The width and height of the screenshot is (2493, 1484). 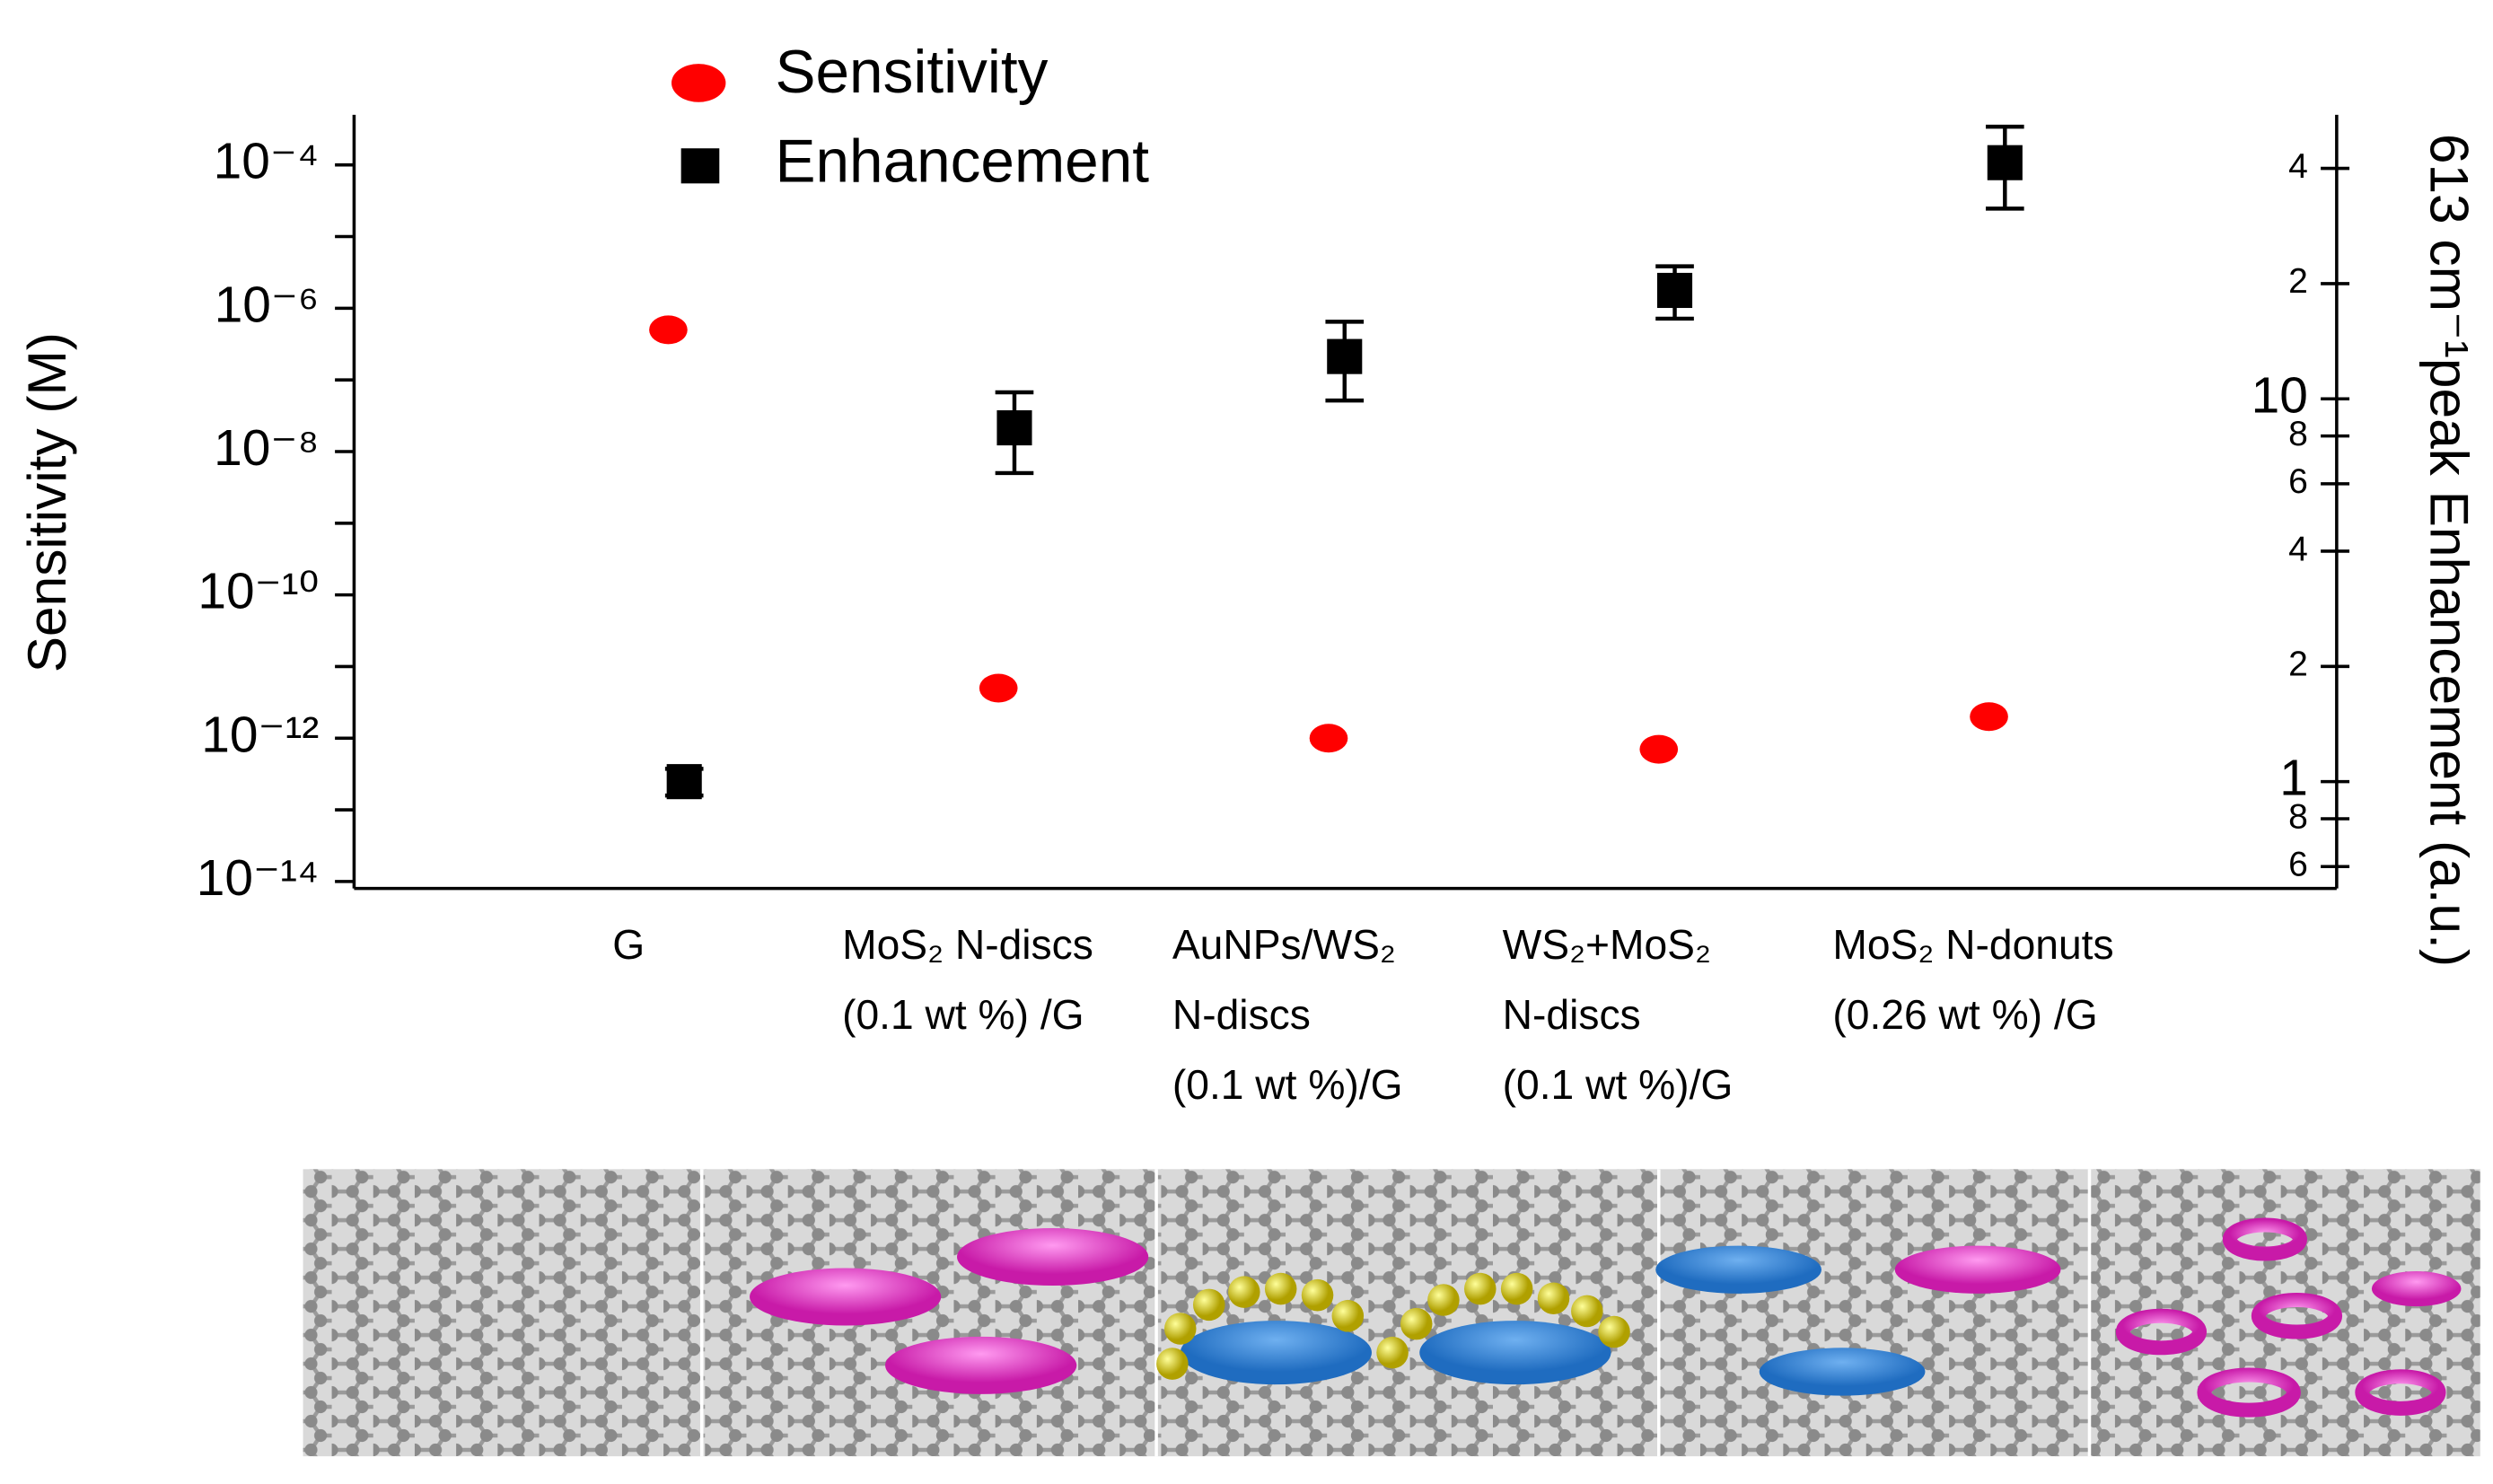 What do you see at coordinates (258, 592) in the screenshot?
I see `y-tick-label: 10⁻¹⁰` at bounding box center [258, 592].